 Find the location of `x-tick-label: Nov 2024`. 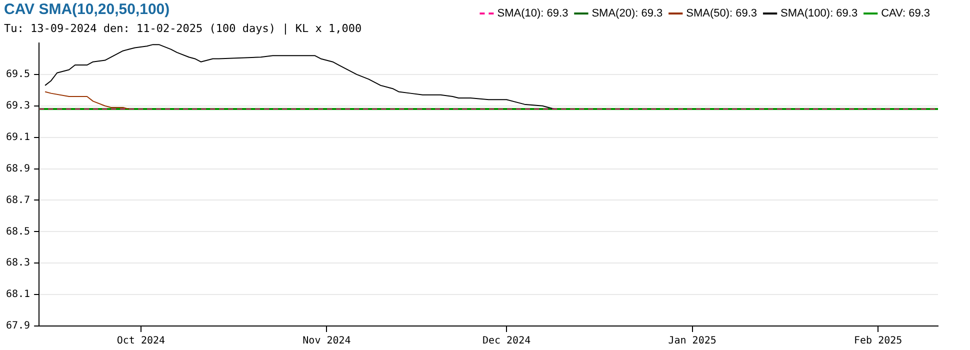

x-tick-label: Nov 2024 is located at coordinates (326, 341).